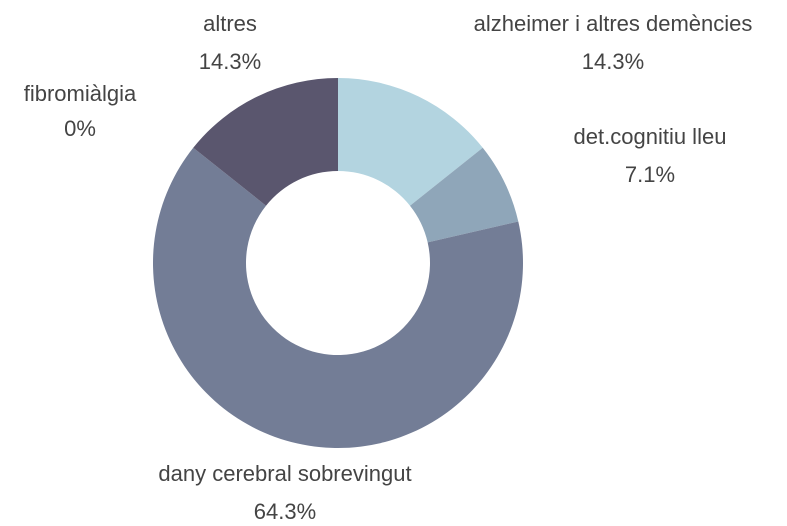  I want to click on slice-label: fibromiàlgia, so click(80, 93).